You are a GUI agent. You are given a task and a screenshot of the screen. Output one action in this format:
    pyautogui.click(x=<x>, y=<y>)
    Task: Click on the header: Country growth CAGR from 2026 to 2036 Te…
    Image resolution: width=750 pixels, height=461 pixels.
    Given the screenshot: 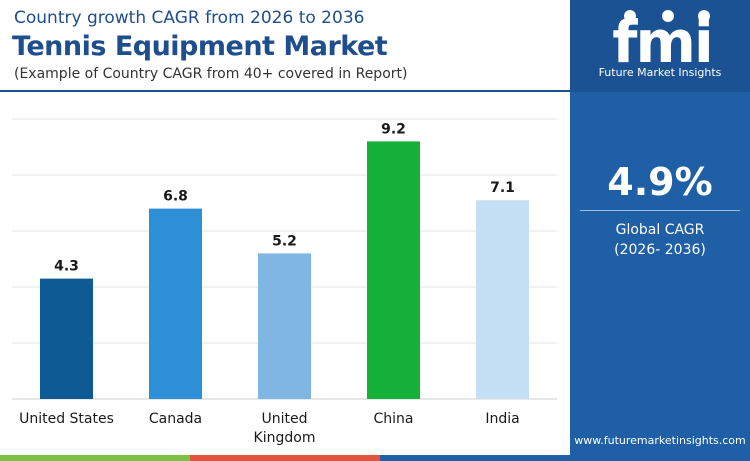 What is the action you would take?
    pyautogui.click(x=285, y=45)
    